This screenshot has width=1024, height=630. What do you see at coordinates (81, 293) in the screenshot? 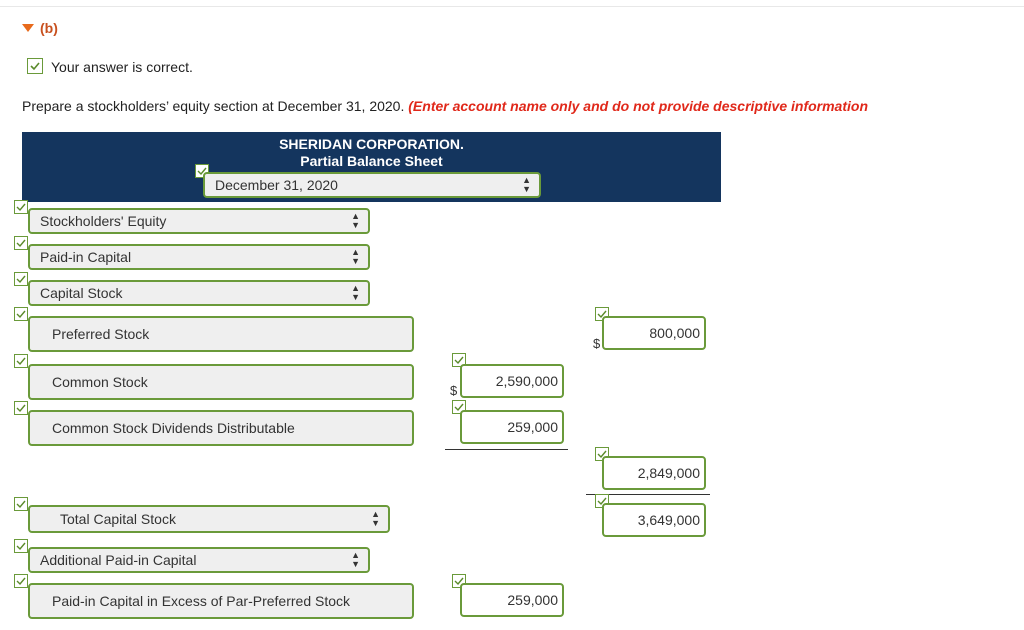
I see `select-value: Capital Stock` at bounding box center [81, 293].